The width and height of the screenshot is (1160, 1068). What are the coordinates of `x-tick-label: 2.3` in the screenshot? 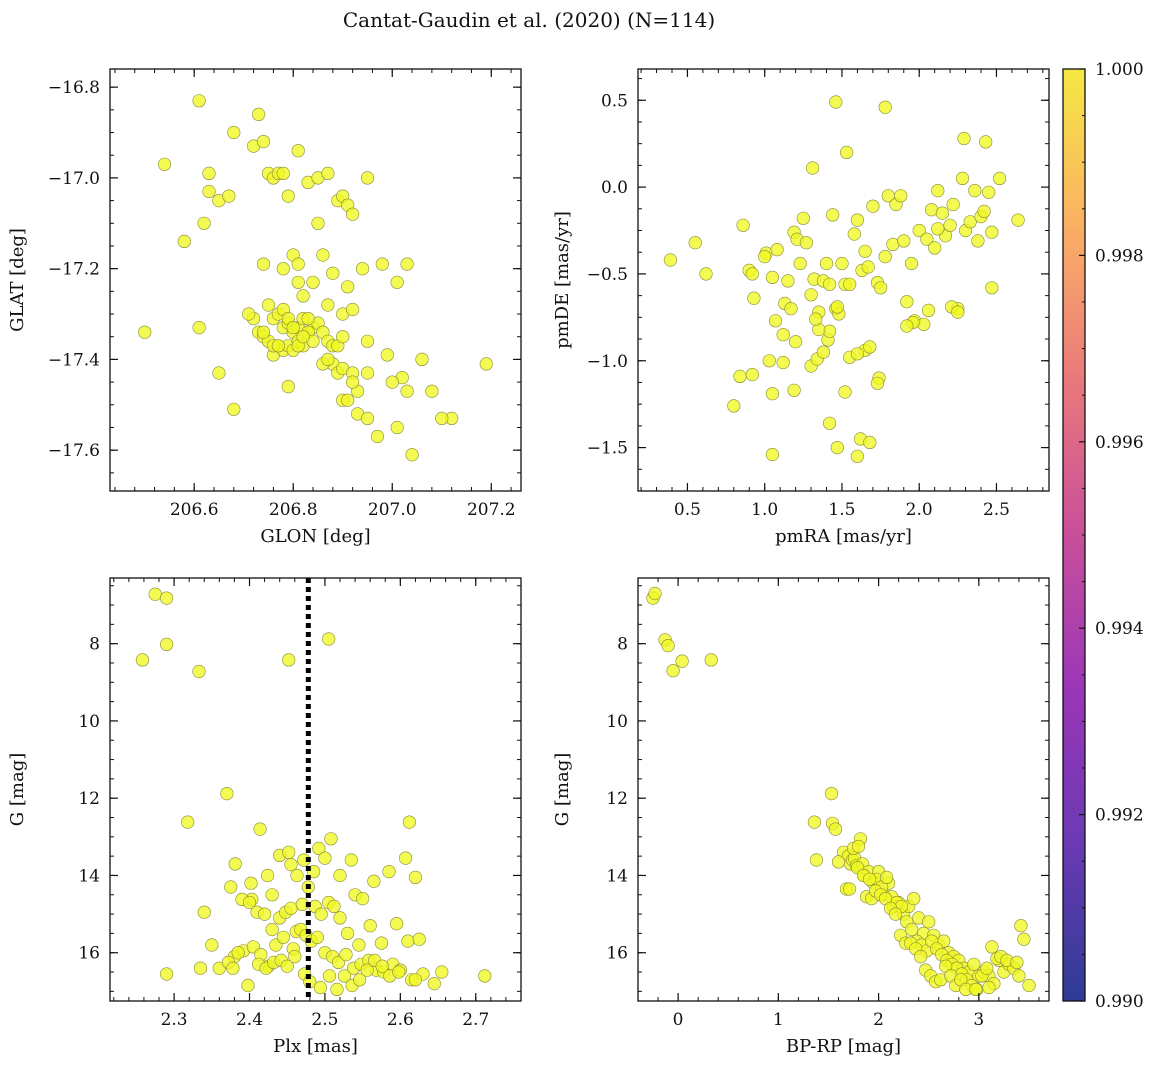 It's located at (174, 1020).